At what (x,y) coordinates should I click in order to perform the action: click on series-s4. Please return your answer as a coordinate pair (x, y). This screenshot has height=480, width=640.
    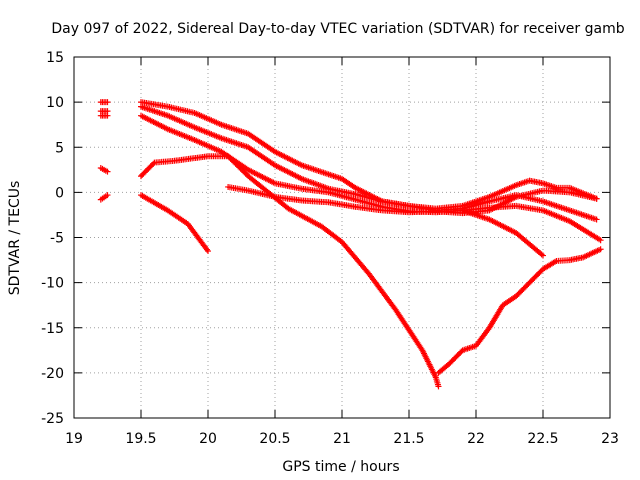
    Looking at the image, I should click on (104, 170).